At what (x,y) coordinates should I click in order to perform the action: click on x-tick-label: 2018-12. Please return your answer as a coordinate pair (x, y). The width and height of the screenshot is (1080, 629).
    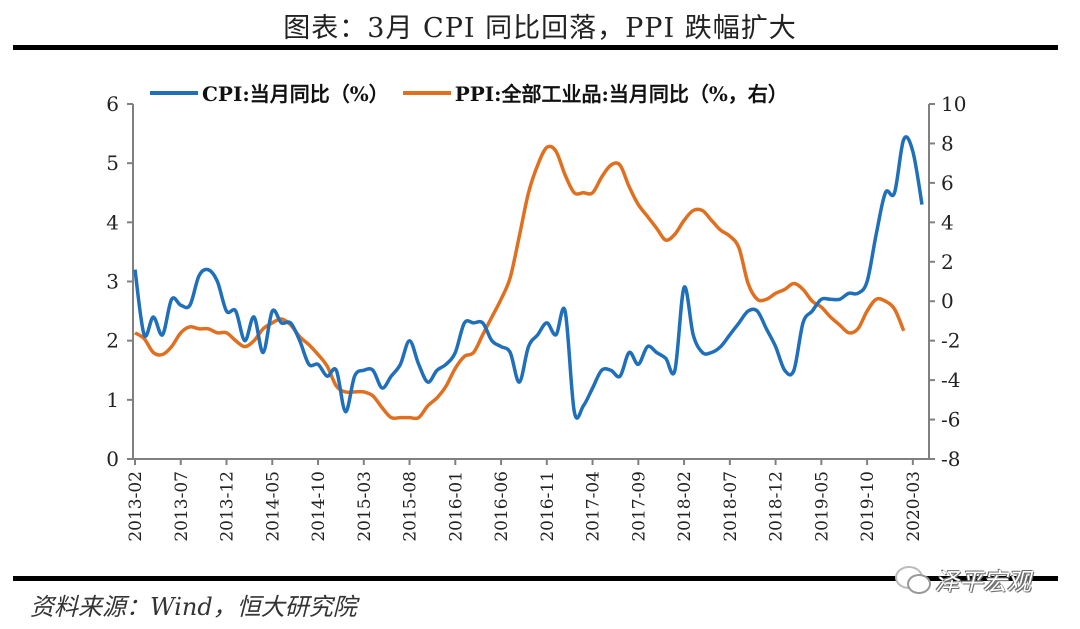
    Looking at the image, I should click on (777, 506).